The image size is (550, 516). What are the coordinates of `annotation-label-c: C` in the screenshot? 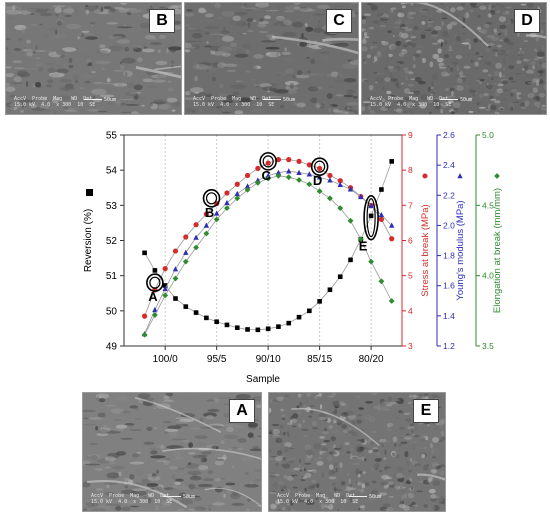 It's located at (266, 175).